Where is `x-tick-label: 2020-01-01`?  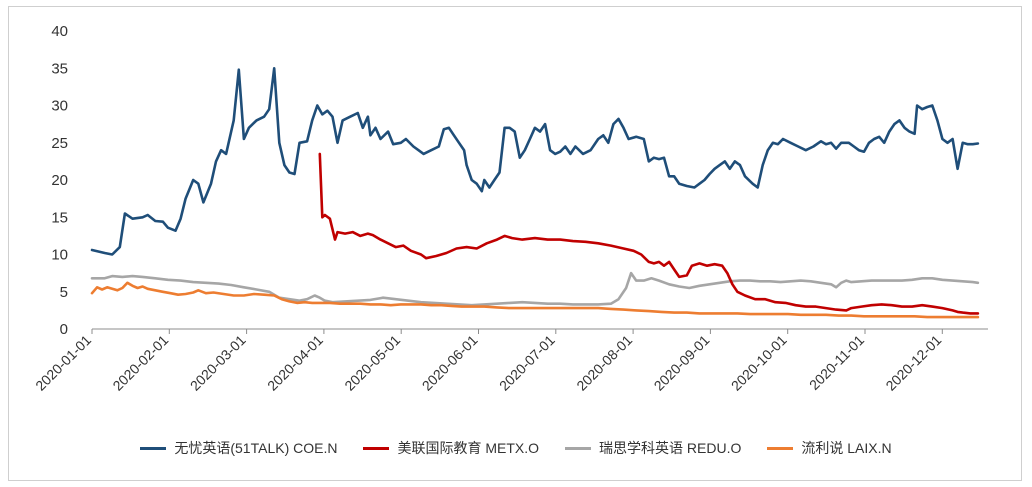 x-tick-label: 2020-01-01 is located at coordinates (63, 363).